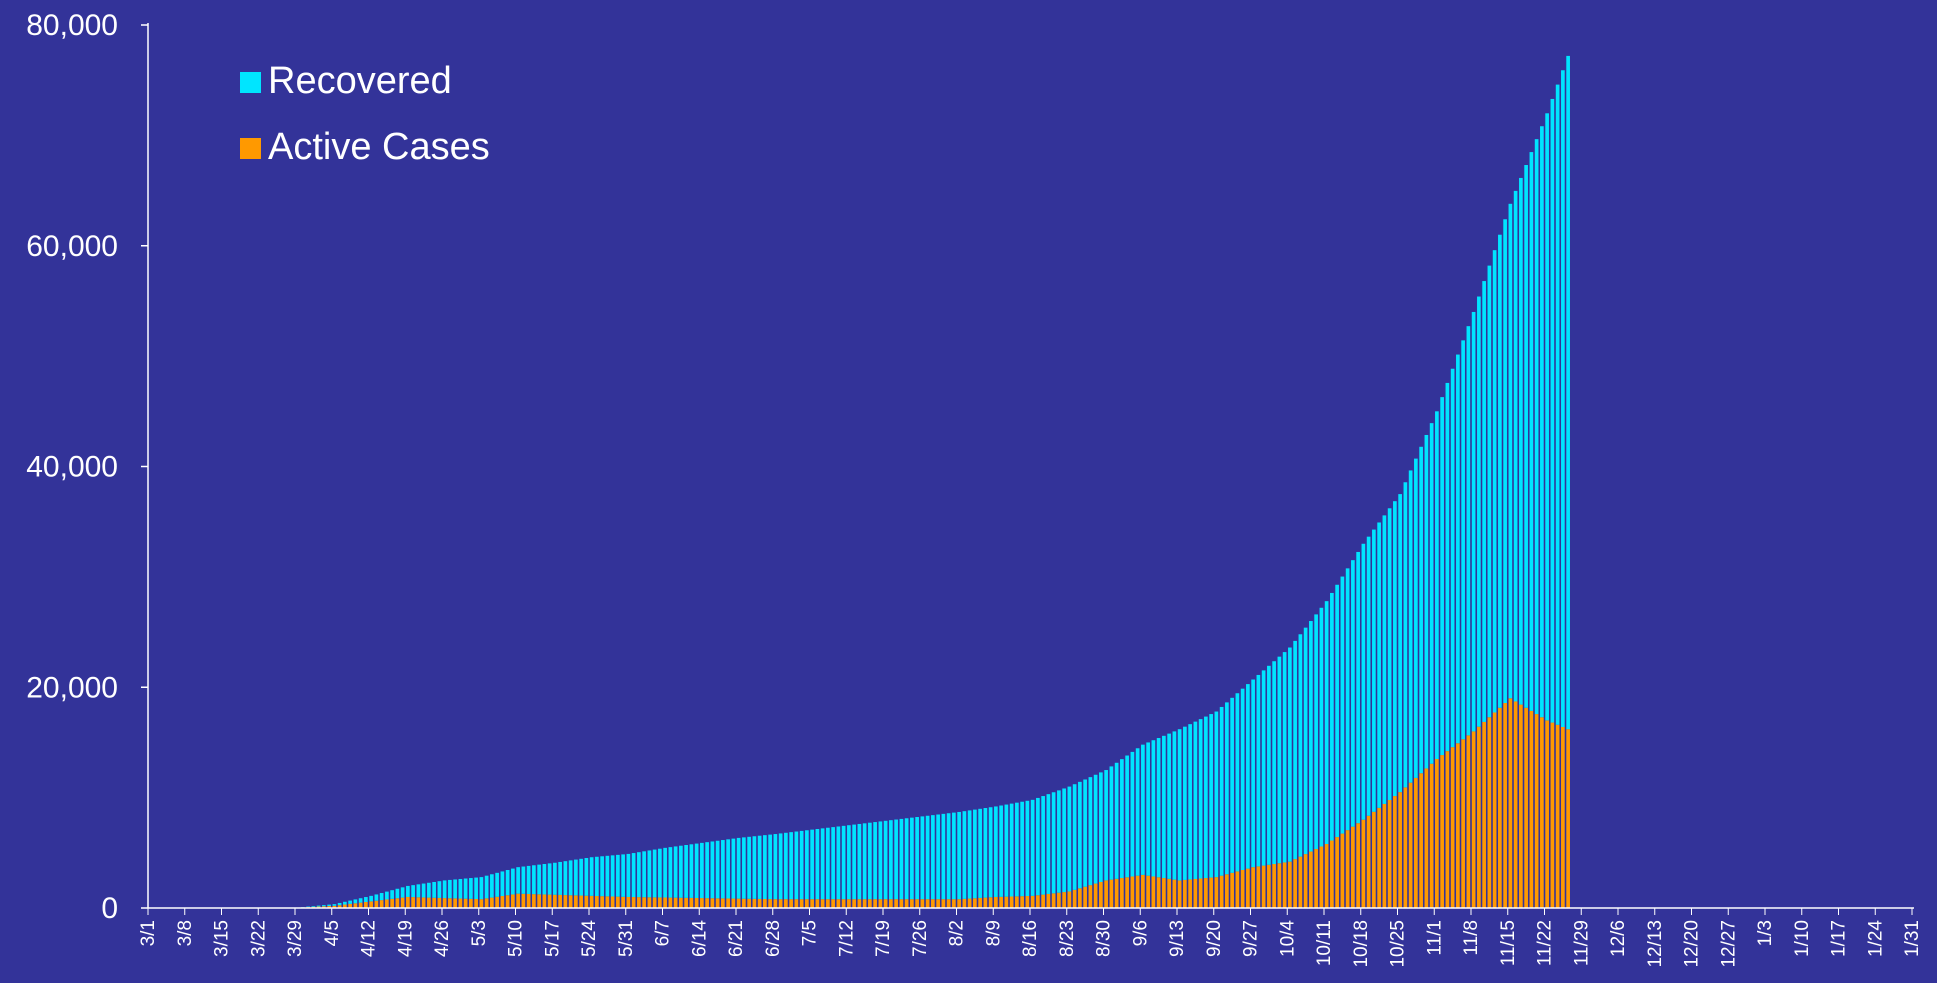 The height and width of the screenshot is (983, 1937). Describe the element at coordinates (810, 933) in the screenshot. I see `x-tick-label: 7/5` at that location.